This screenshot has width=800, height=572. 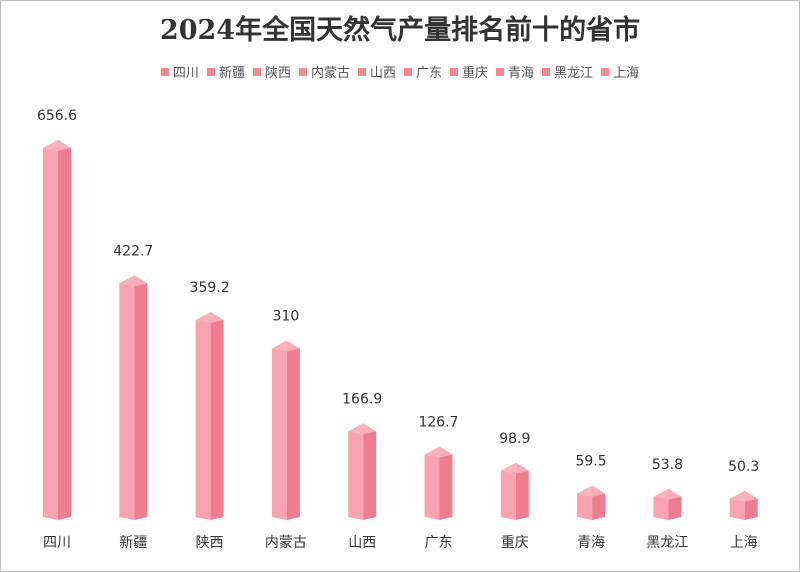 What do you see at coordinates (744, 543) in the screenshot?
I see `category-label: 上海` at bounding box center [744, 543].